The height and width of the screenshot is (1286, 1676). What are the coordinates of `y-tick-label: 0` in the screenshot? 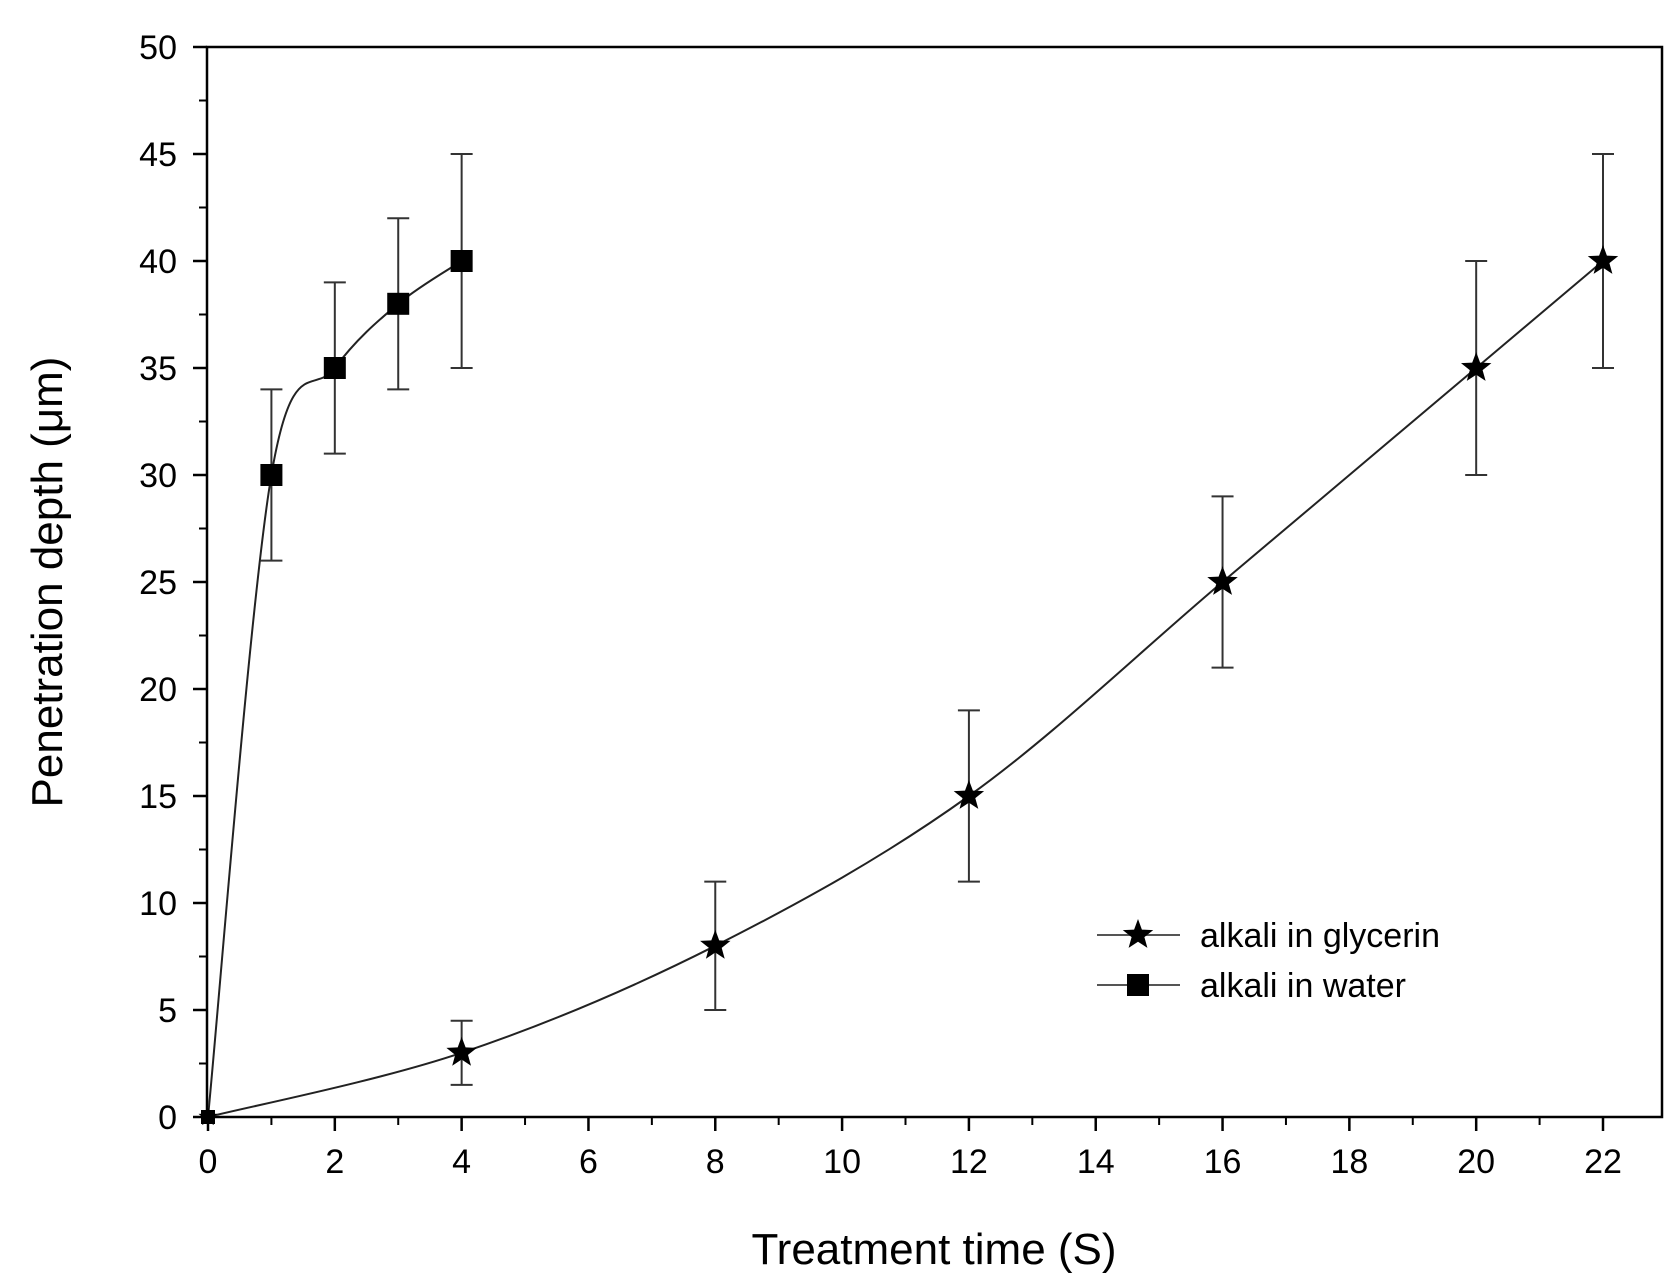 It's located at (167, 1118).